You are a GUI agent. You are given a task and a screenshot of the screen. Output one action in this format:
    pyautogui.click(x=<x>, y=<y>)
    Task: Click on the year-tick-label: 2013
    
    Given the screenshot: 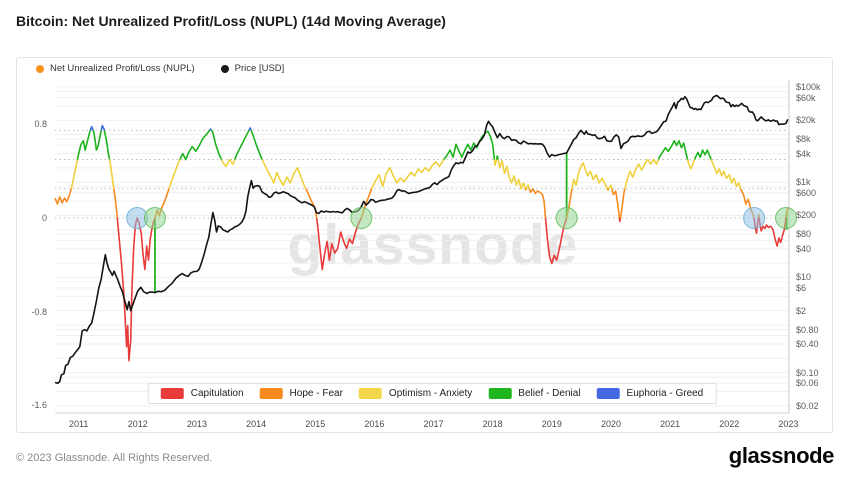 What is the action you would take?
    pyautogui.click(x=196, y=424)
    